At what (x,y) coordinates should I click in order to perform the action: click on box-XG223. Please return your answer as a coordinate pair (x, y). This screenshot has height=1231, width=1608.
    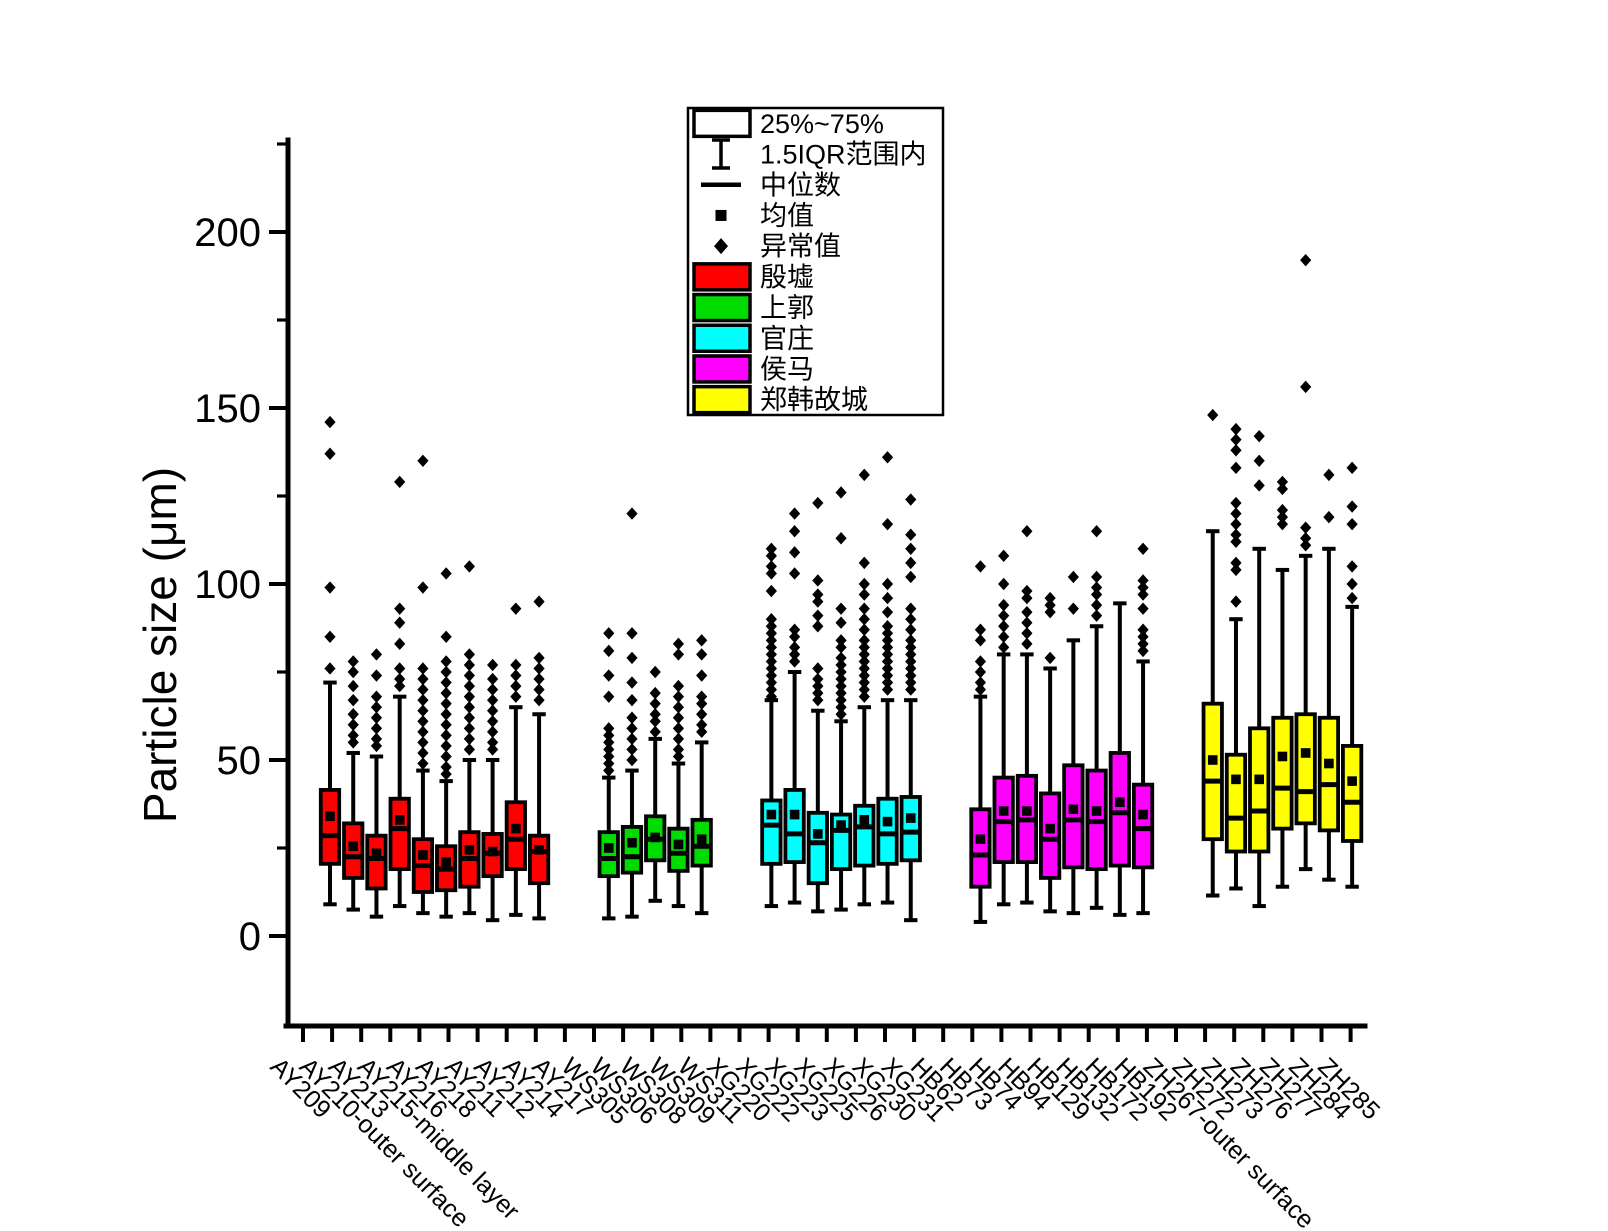
    Looking at the image, I should click on (817, 705).